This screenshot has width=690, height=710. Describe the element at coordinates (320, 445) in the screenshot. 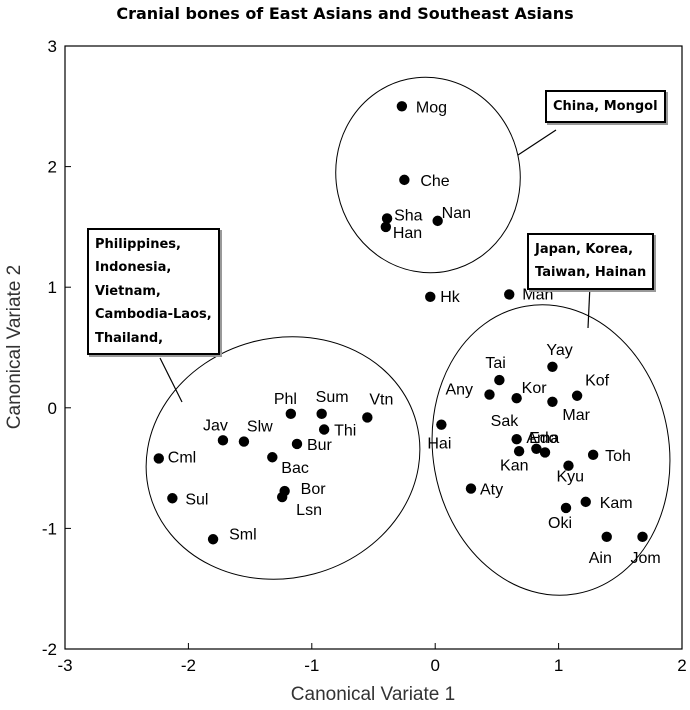

I see `point-label-bur: Bur` at that location.